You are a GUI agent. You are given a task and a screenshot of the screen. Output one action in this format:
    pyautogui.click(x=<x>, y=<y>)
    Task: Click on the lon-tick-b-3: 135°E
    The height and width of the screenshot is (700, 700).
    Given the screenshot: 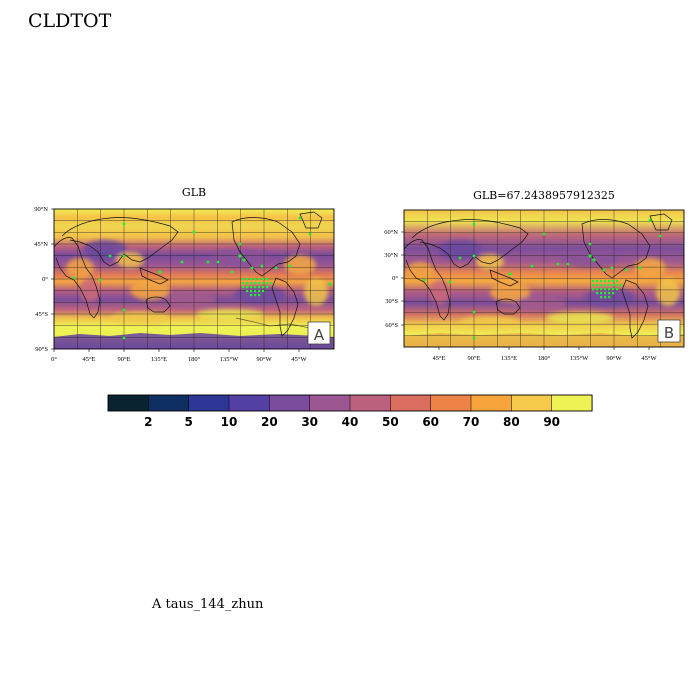 What is the action you would take?
    pyautogui.click(x=509, y=358)
    